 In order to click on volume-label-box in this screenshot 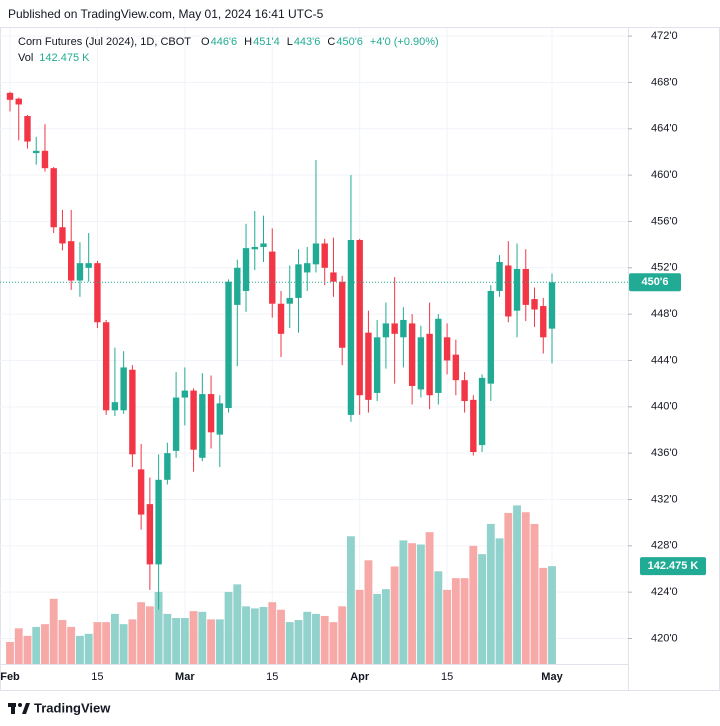, I will do `click(673, 566)`.